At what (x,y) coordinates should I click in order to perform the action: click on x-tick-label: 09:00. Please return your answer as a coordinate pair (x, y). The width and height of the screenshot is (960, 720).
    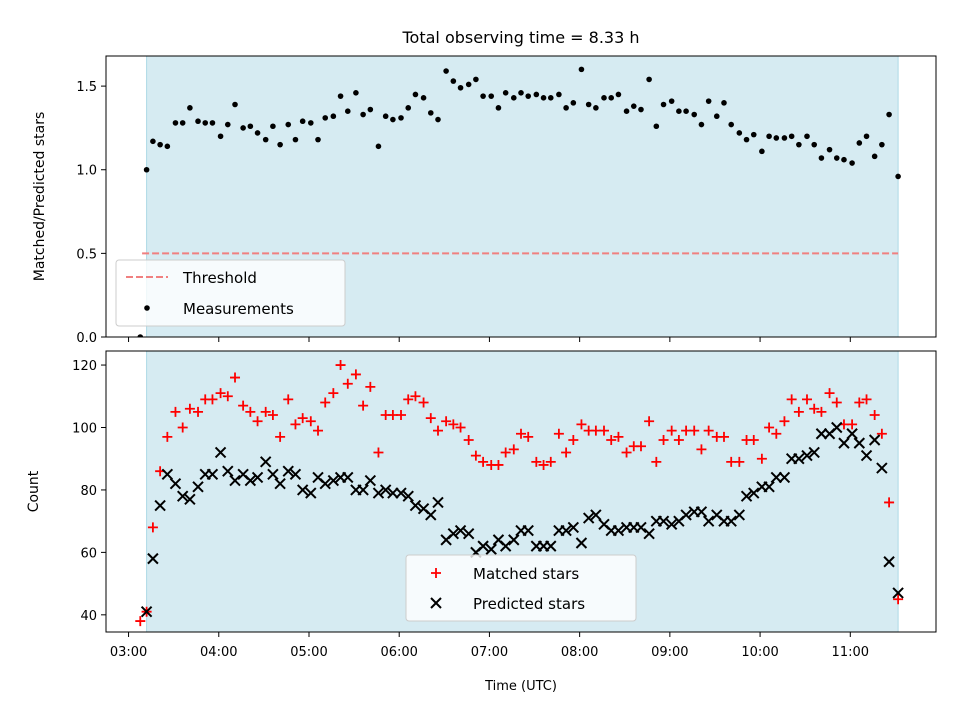
    Looking at the image, I should click on (669, 652).